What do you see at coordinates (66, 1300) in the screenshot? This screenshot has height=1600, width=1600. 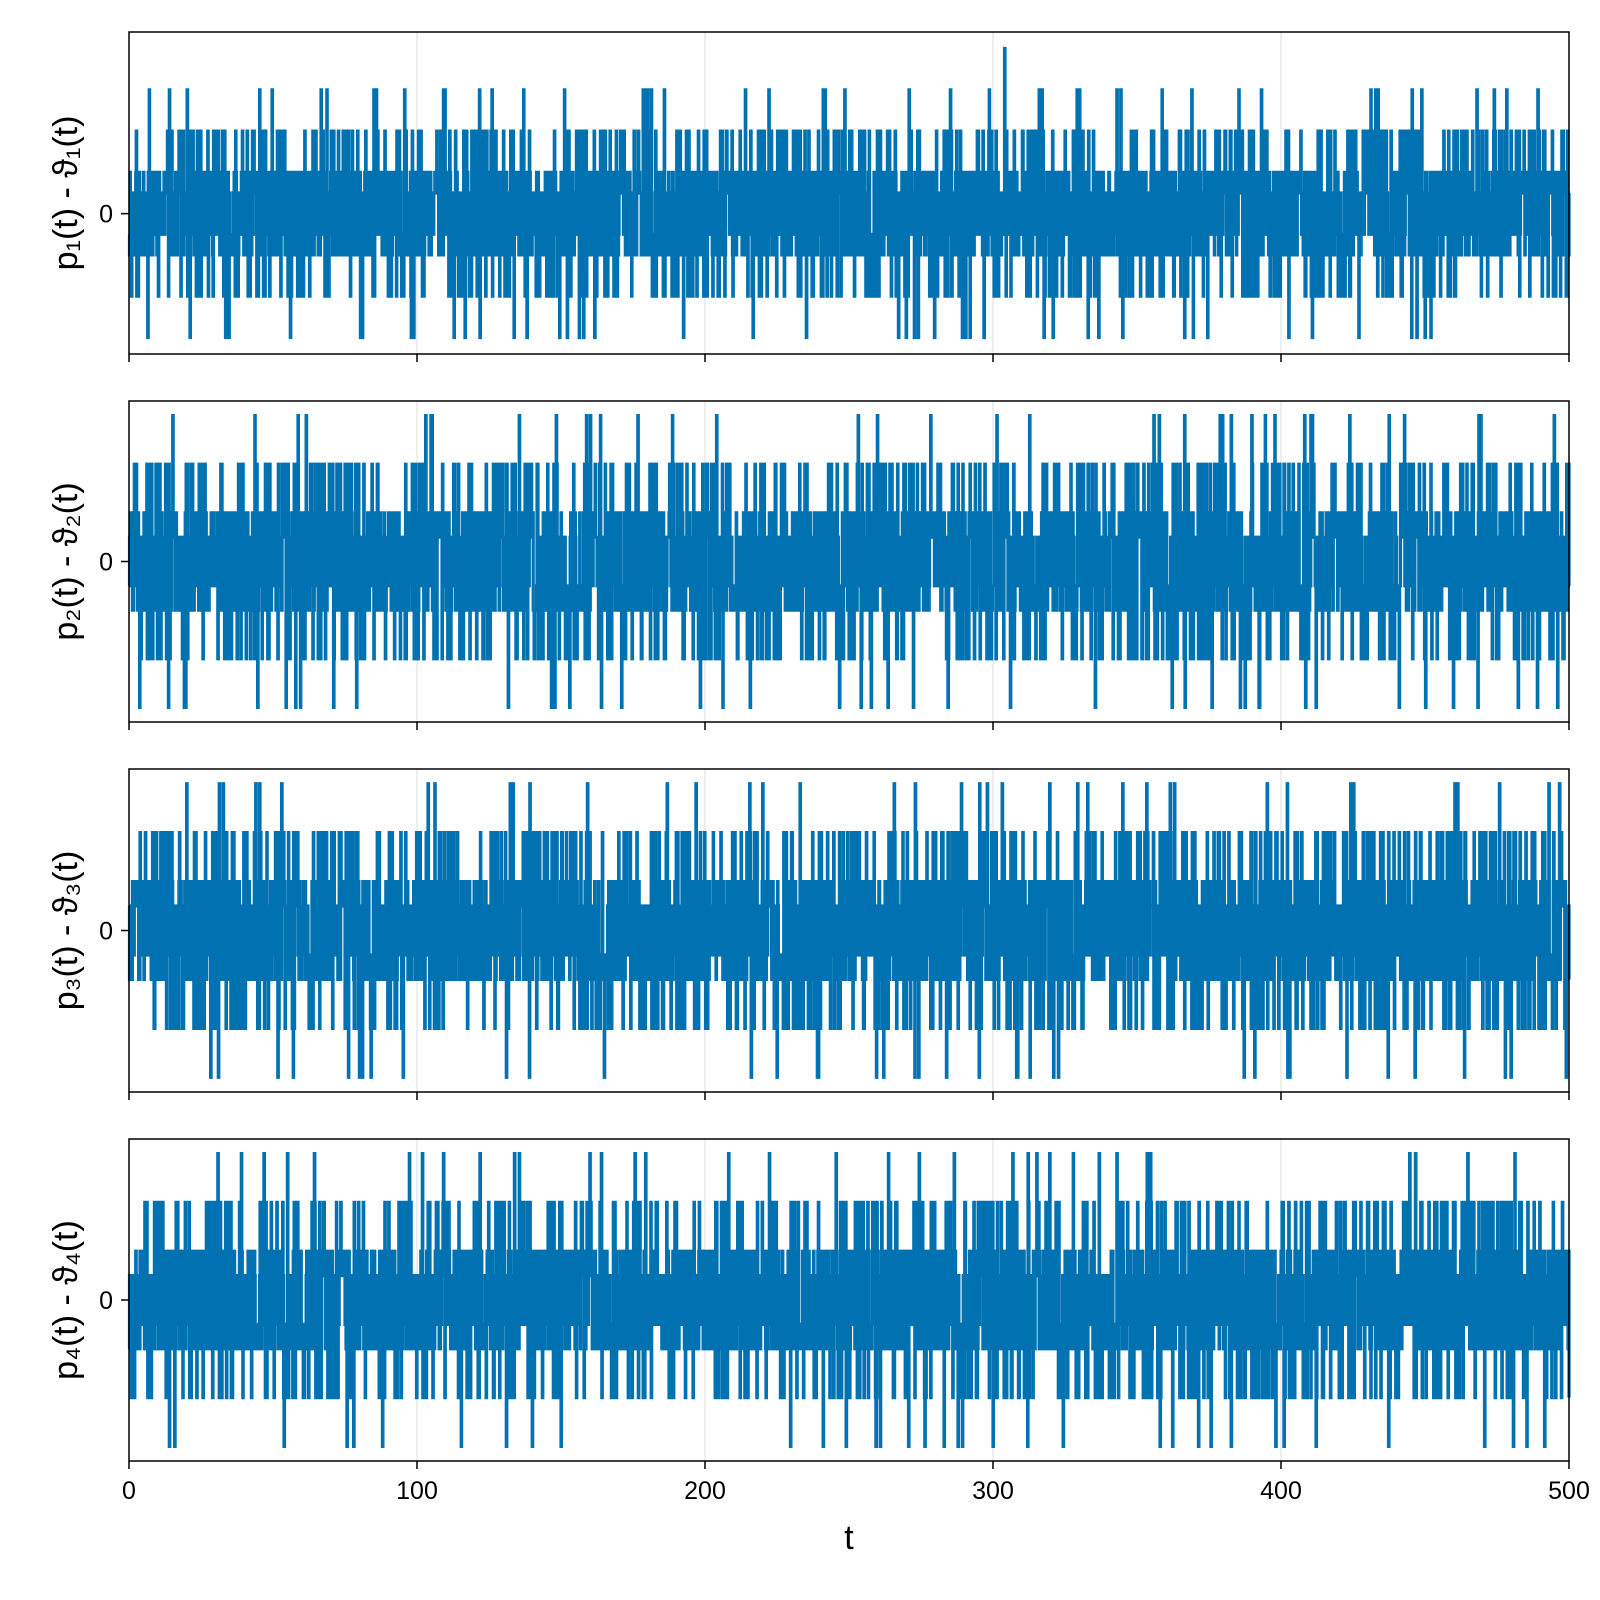 I see `y-axis-title: p₄(t) - ϑ₄(t)` at bounding box center [66, 1300].